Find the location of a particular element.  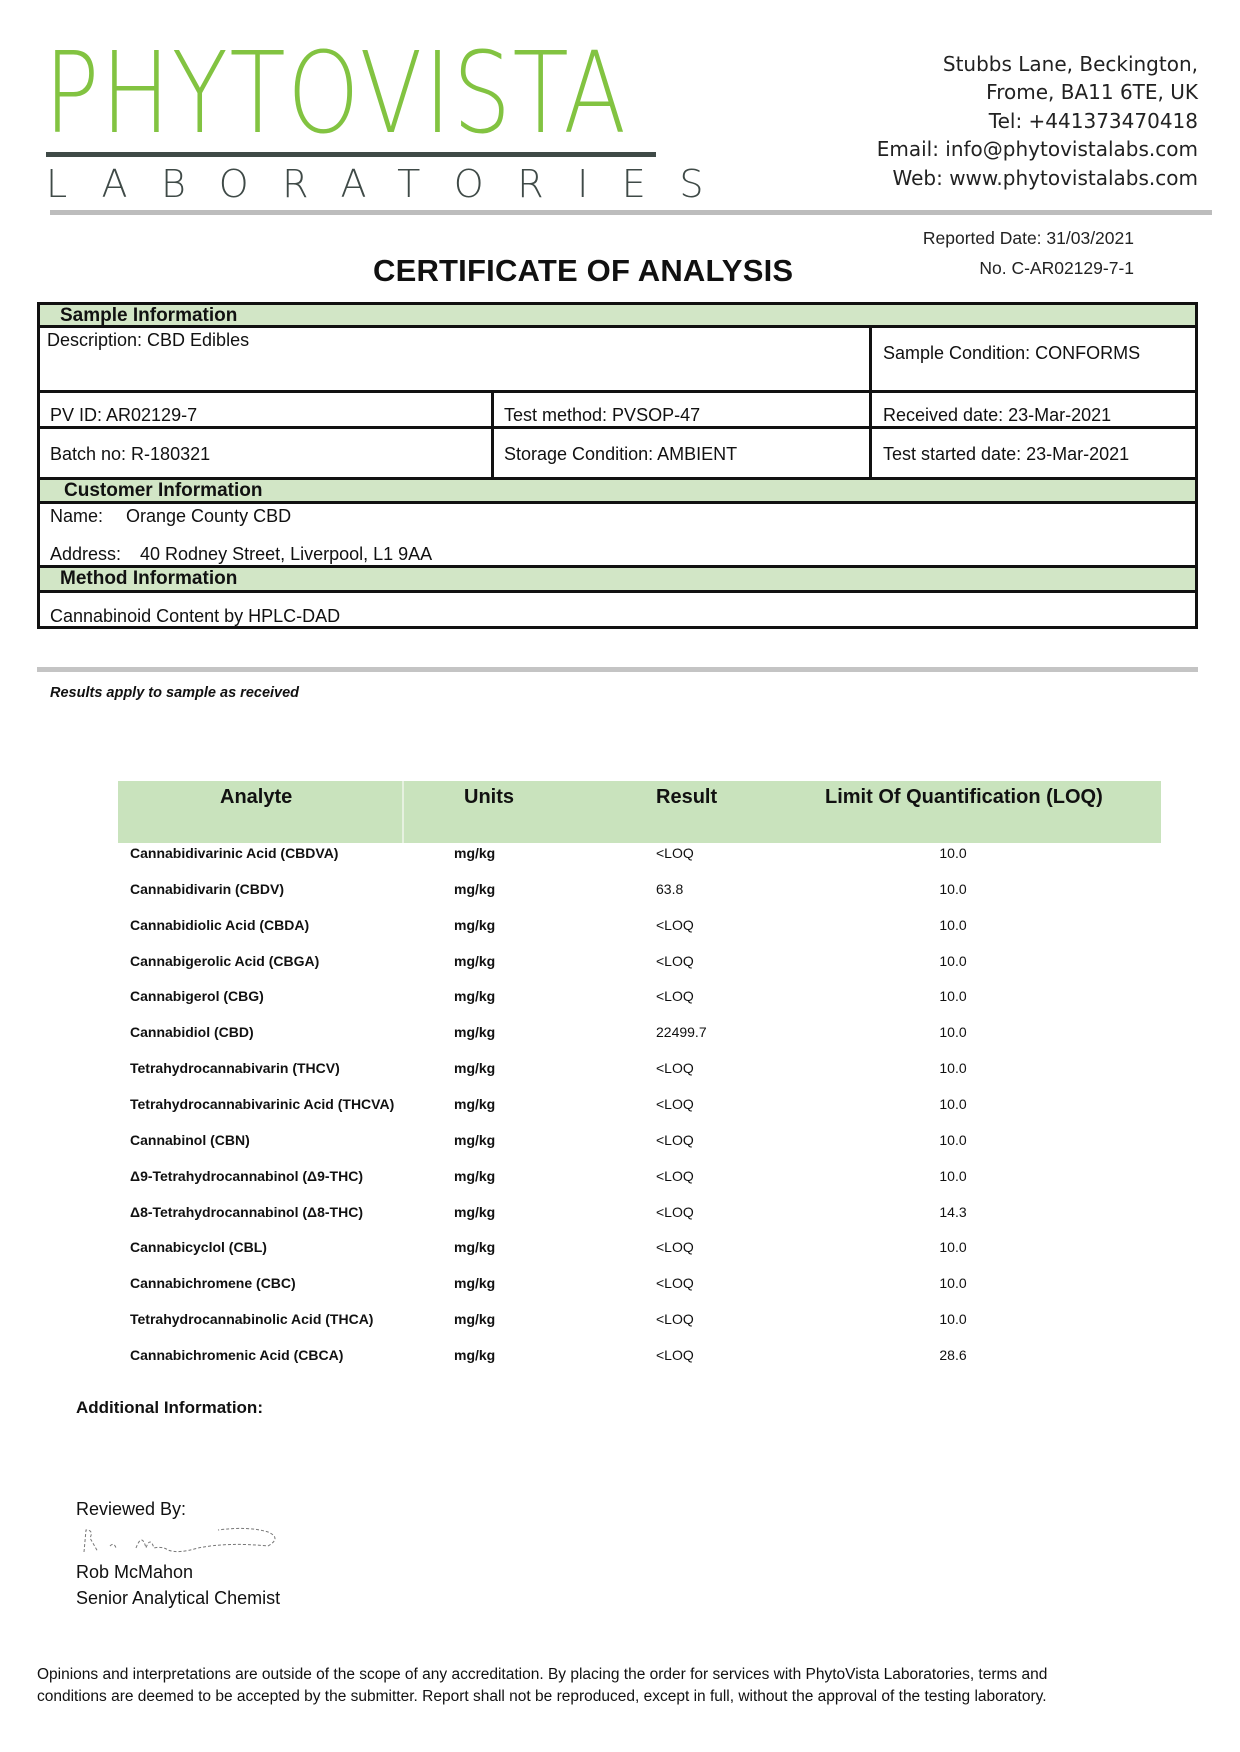

table-row: Cannabidivarin (CBDV) mg/kg 63.8 10.0 is located at coordinates (620, 899).